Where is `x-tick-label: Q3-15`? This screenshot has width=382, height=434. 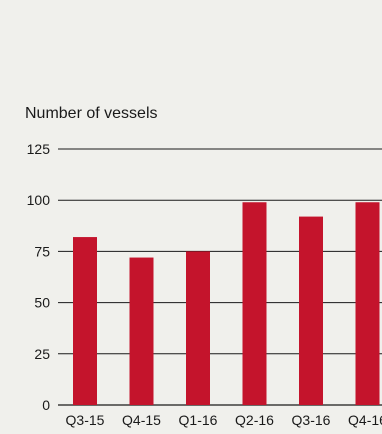
x-tick-label: Q3-15 is located at coordinates (85, 420).